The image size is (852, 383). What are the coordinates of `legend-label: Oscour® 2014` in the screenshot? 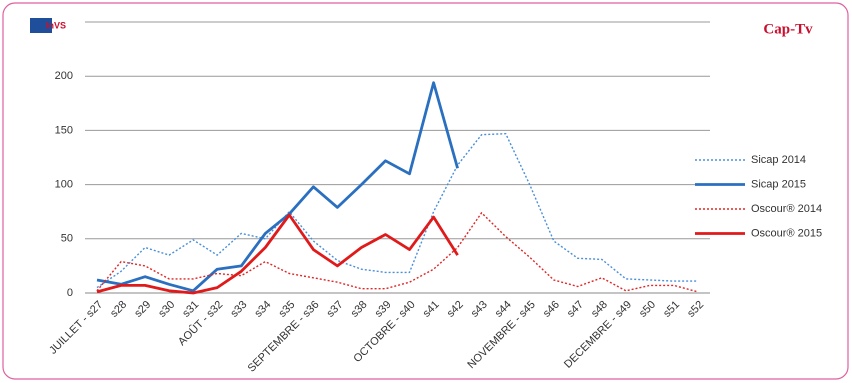 It's located at (786, 209).